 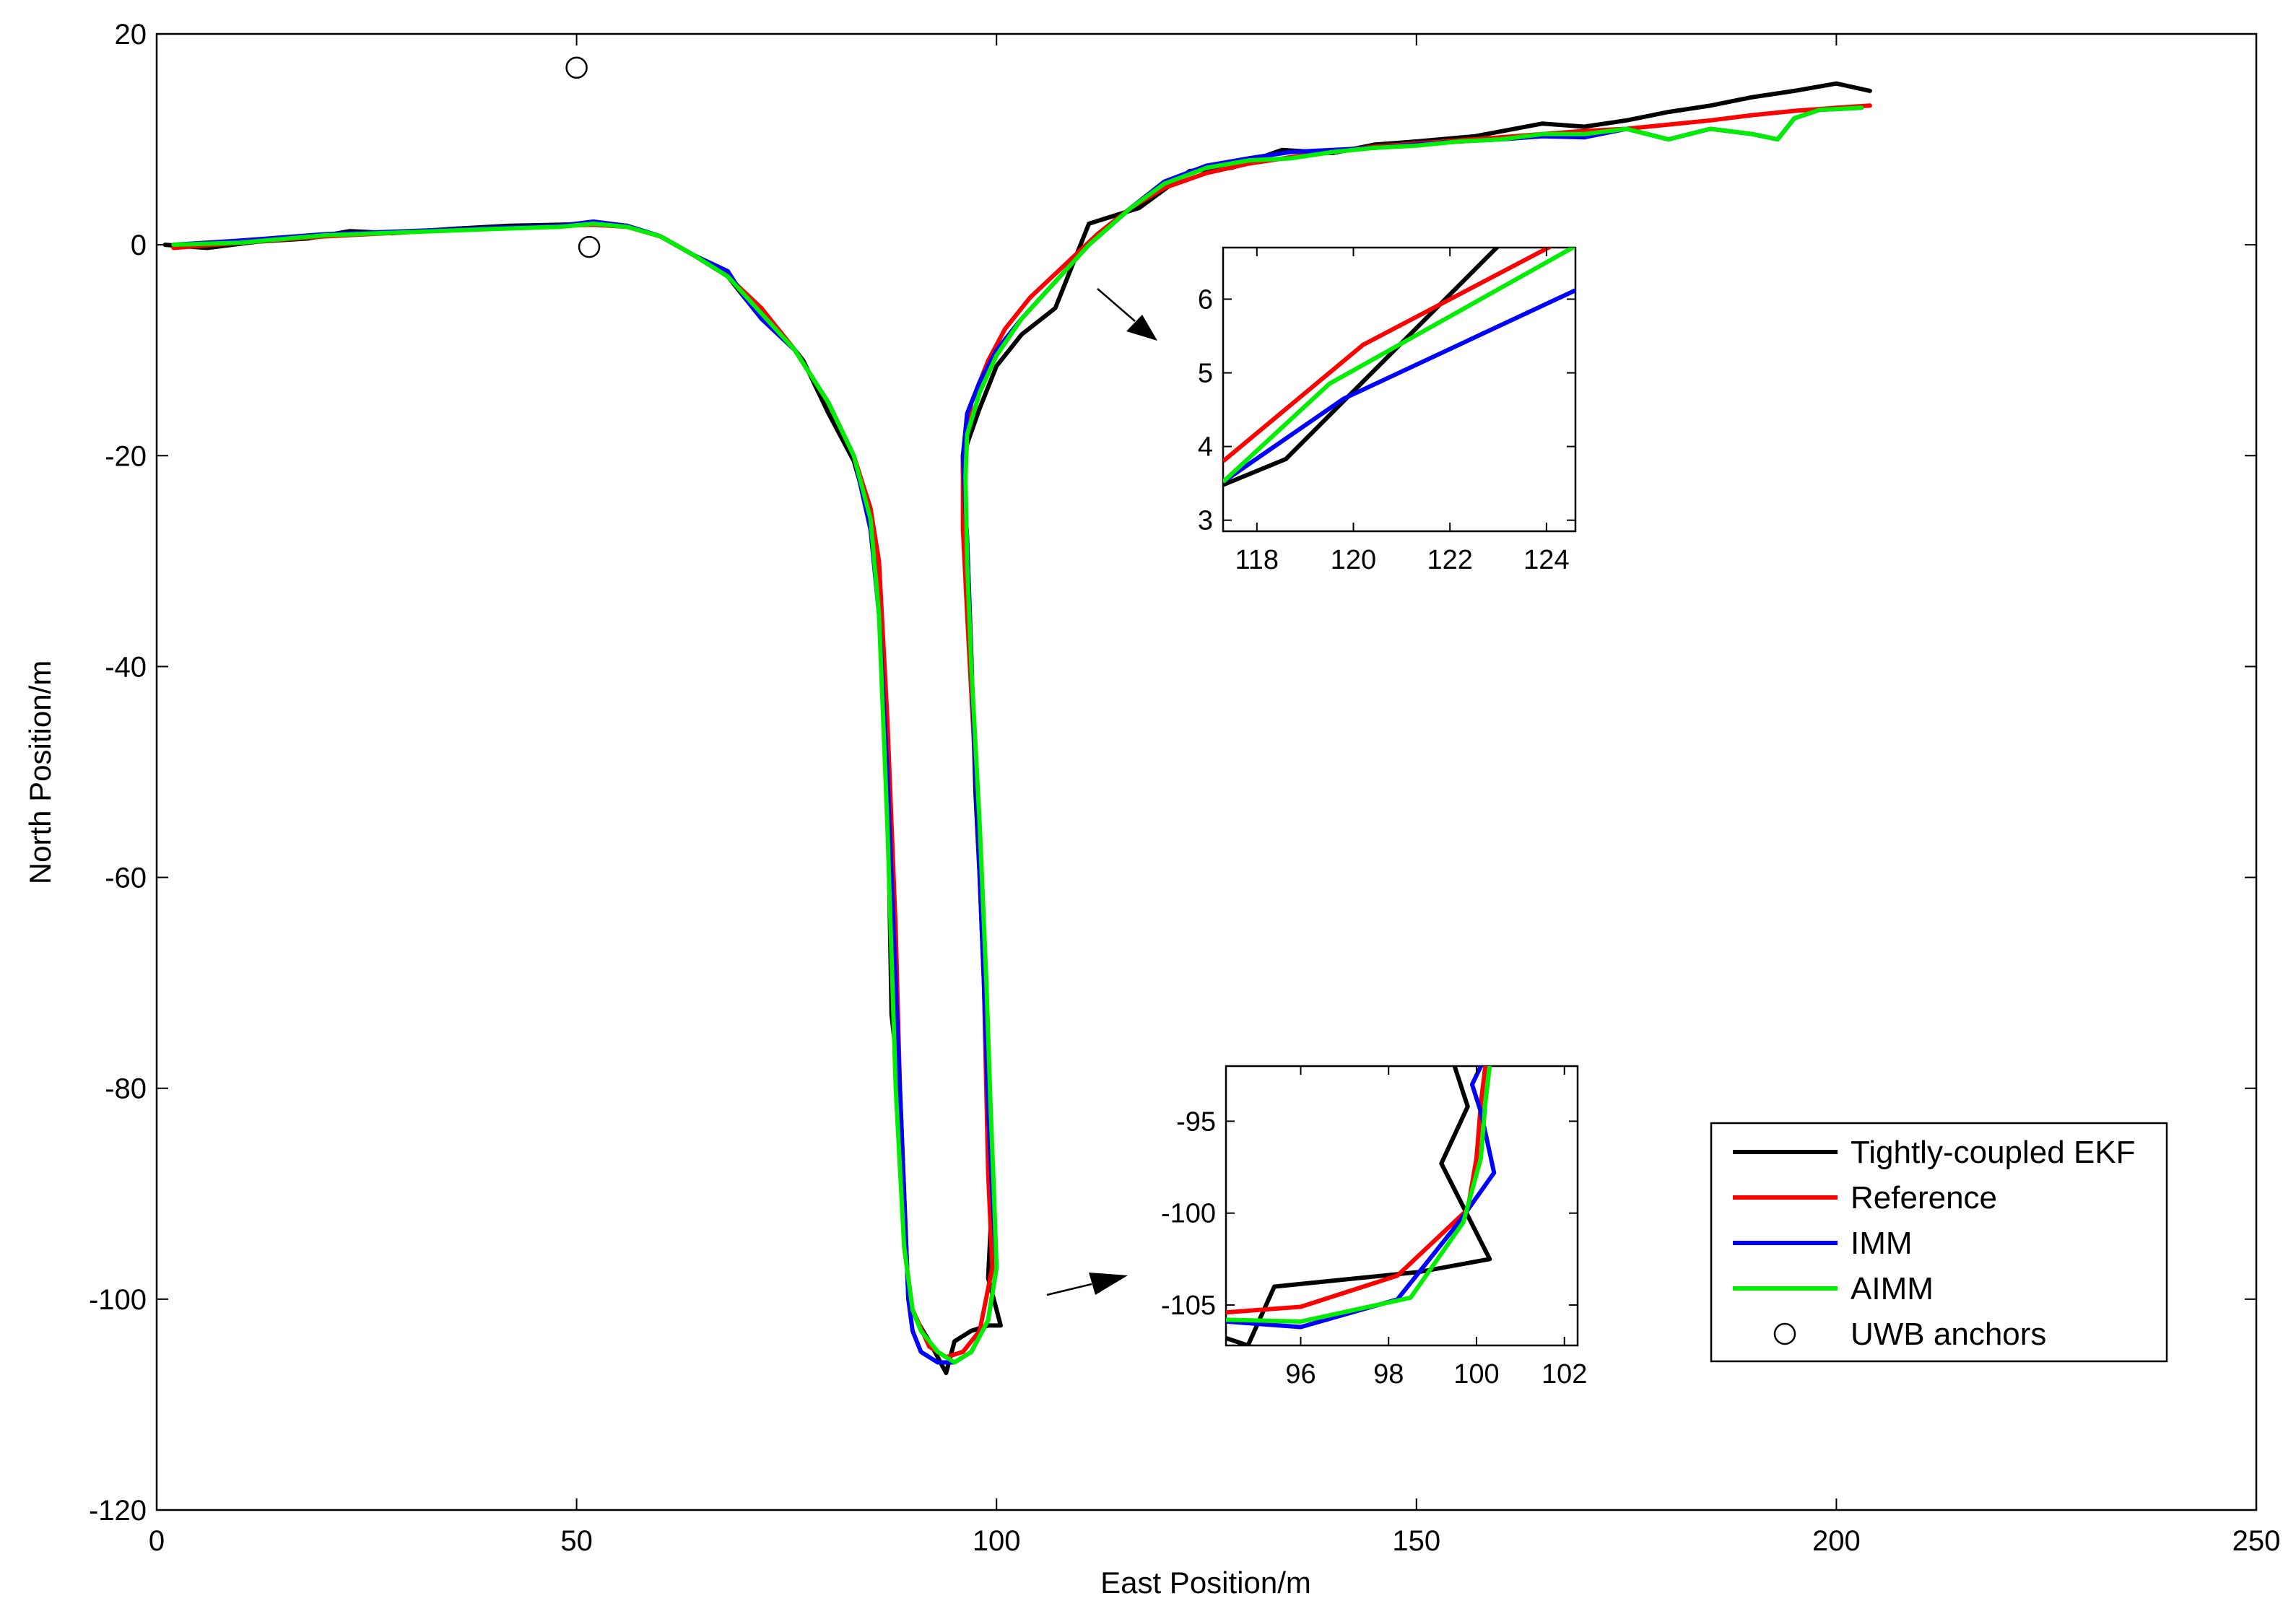 I want to click on x-tick-label: 0, so click(x=157, y=1541).